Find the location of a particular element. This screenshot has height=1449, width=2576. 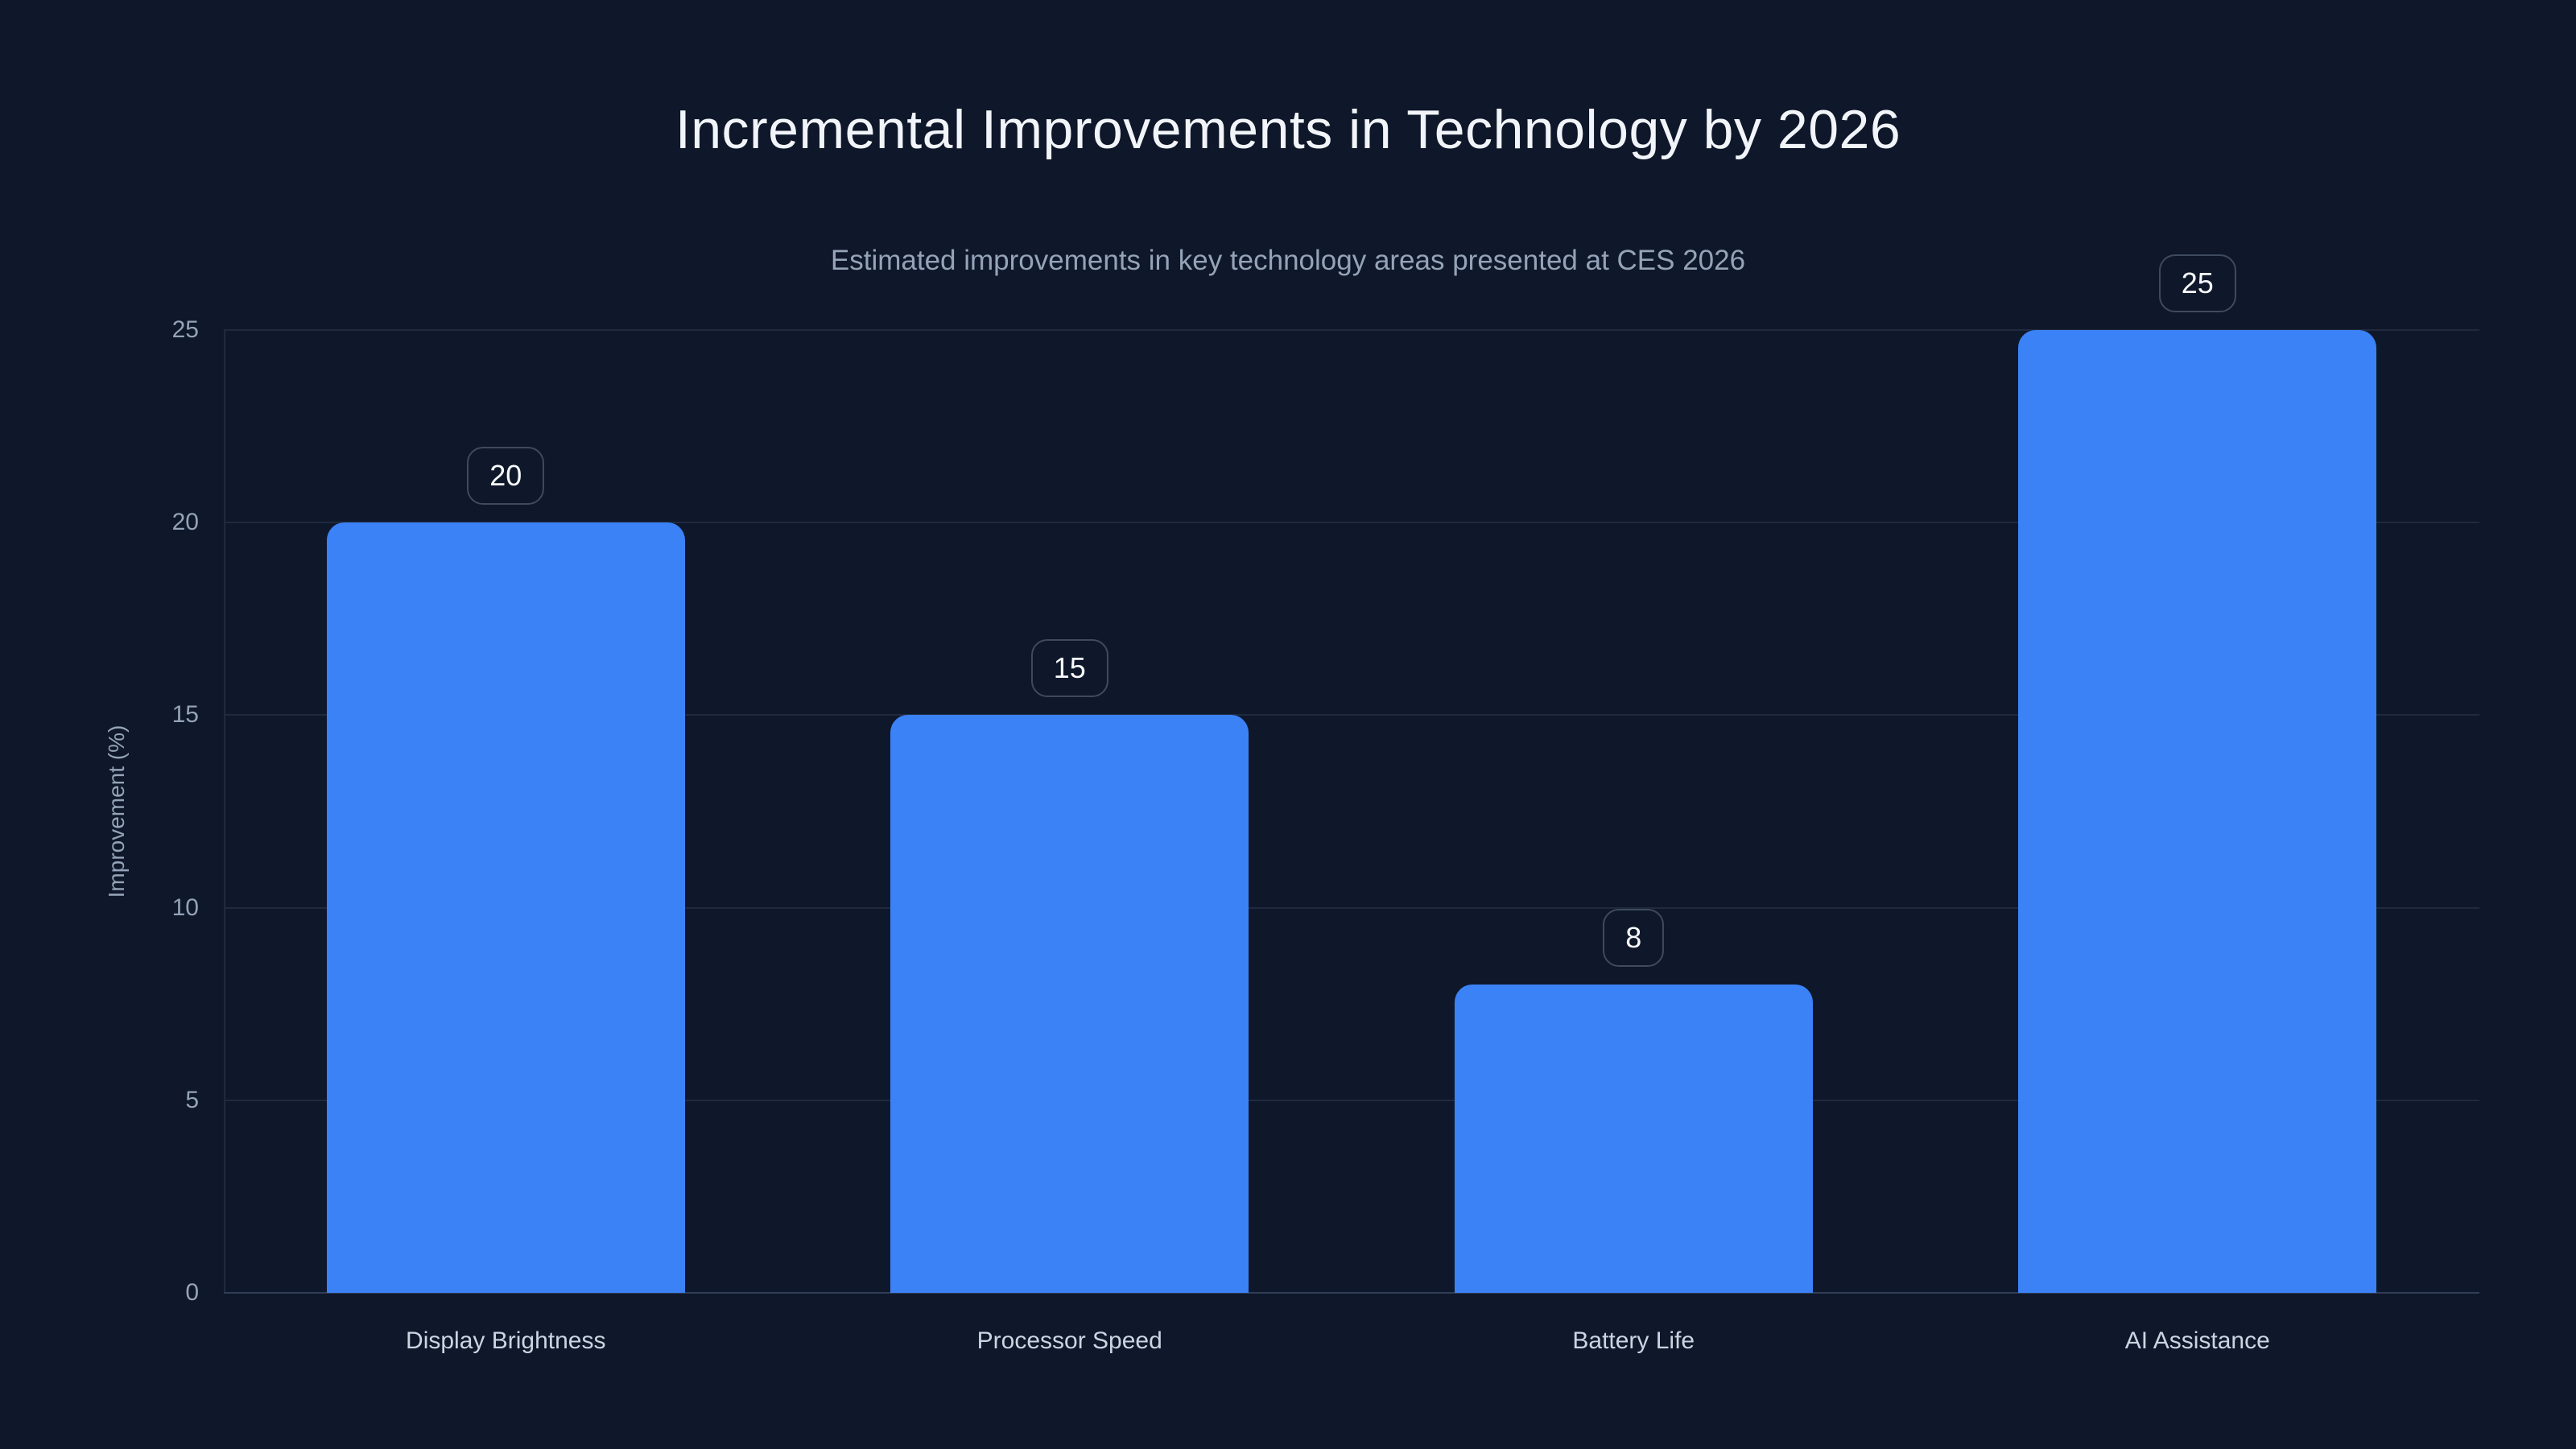

y-axis-line is located at coordinates (224, 811).